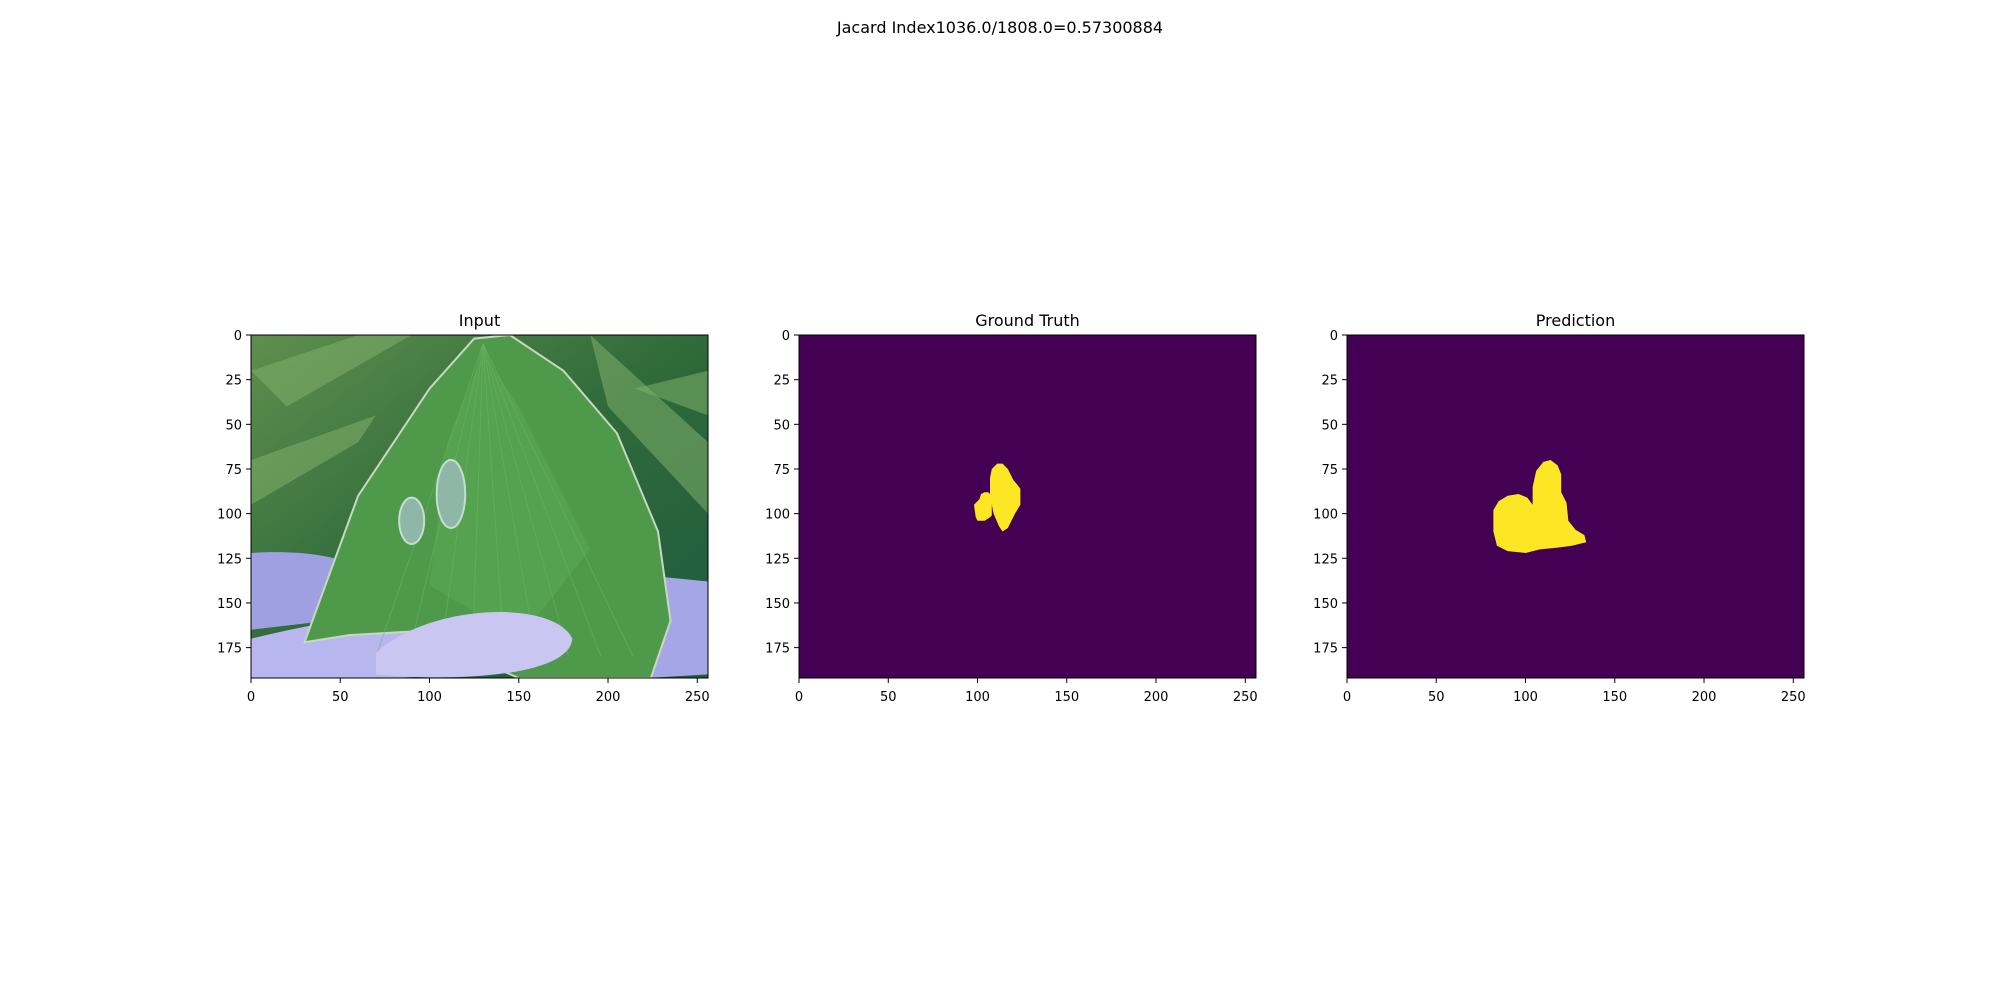  I want to click on thumb-nail, so click(474, 645).